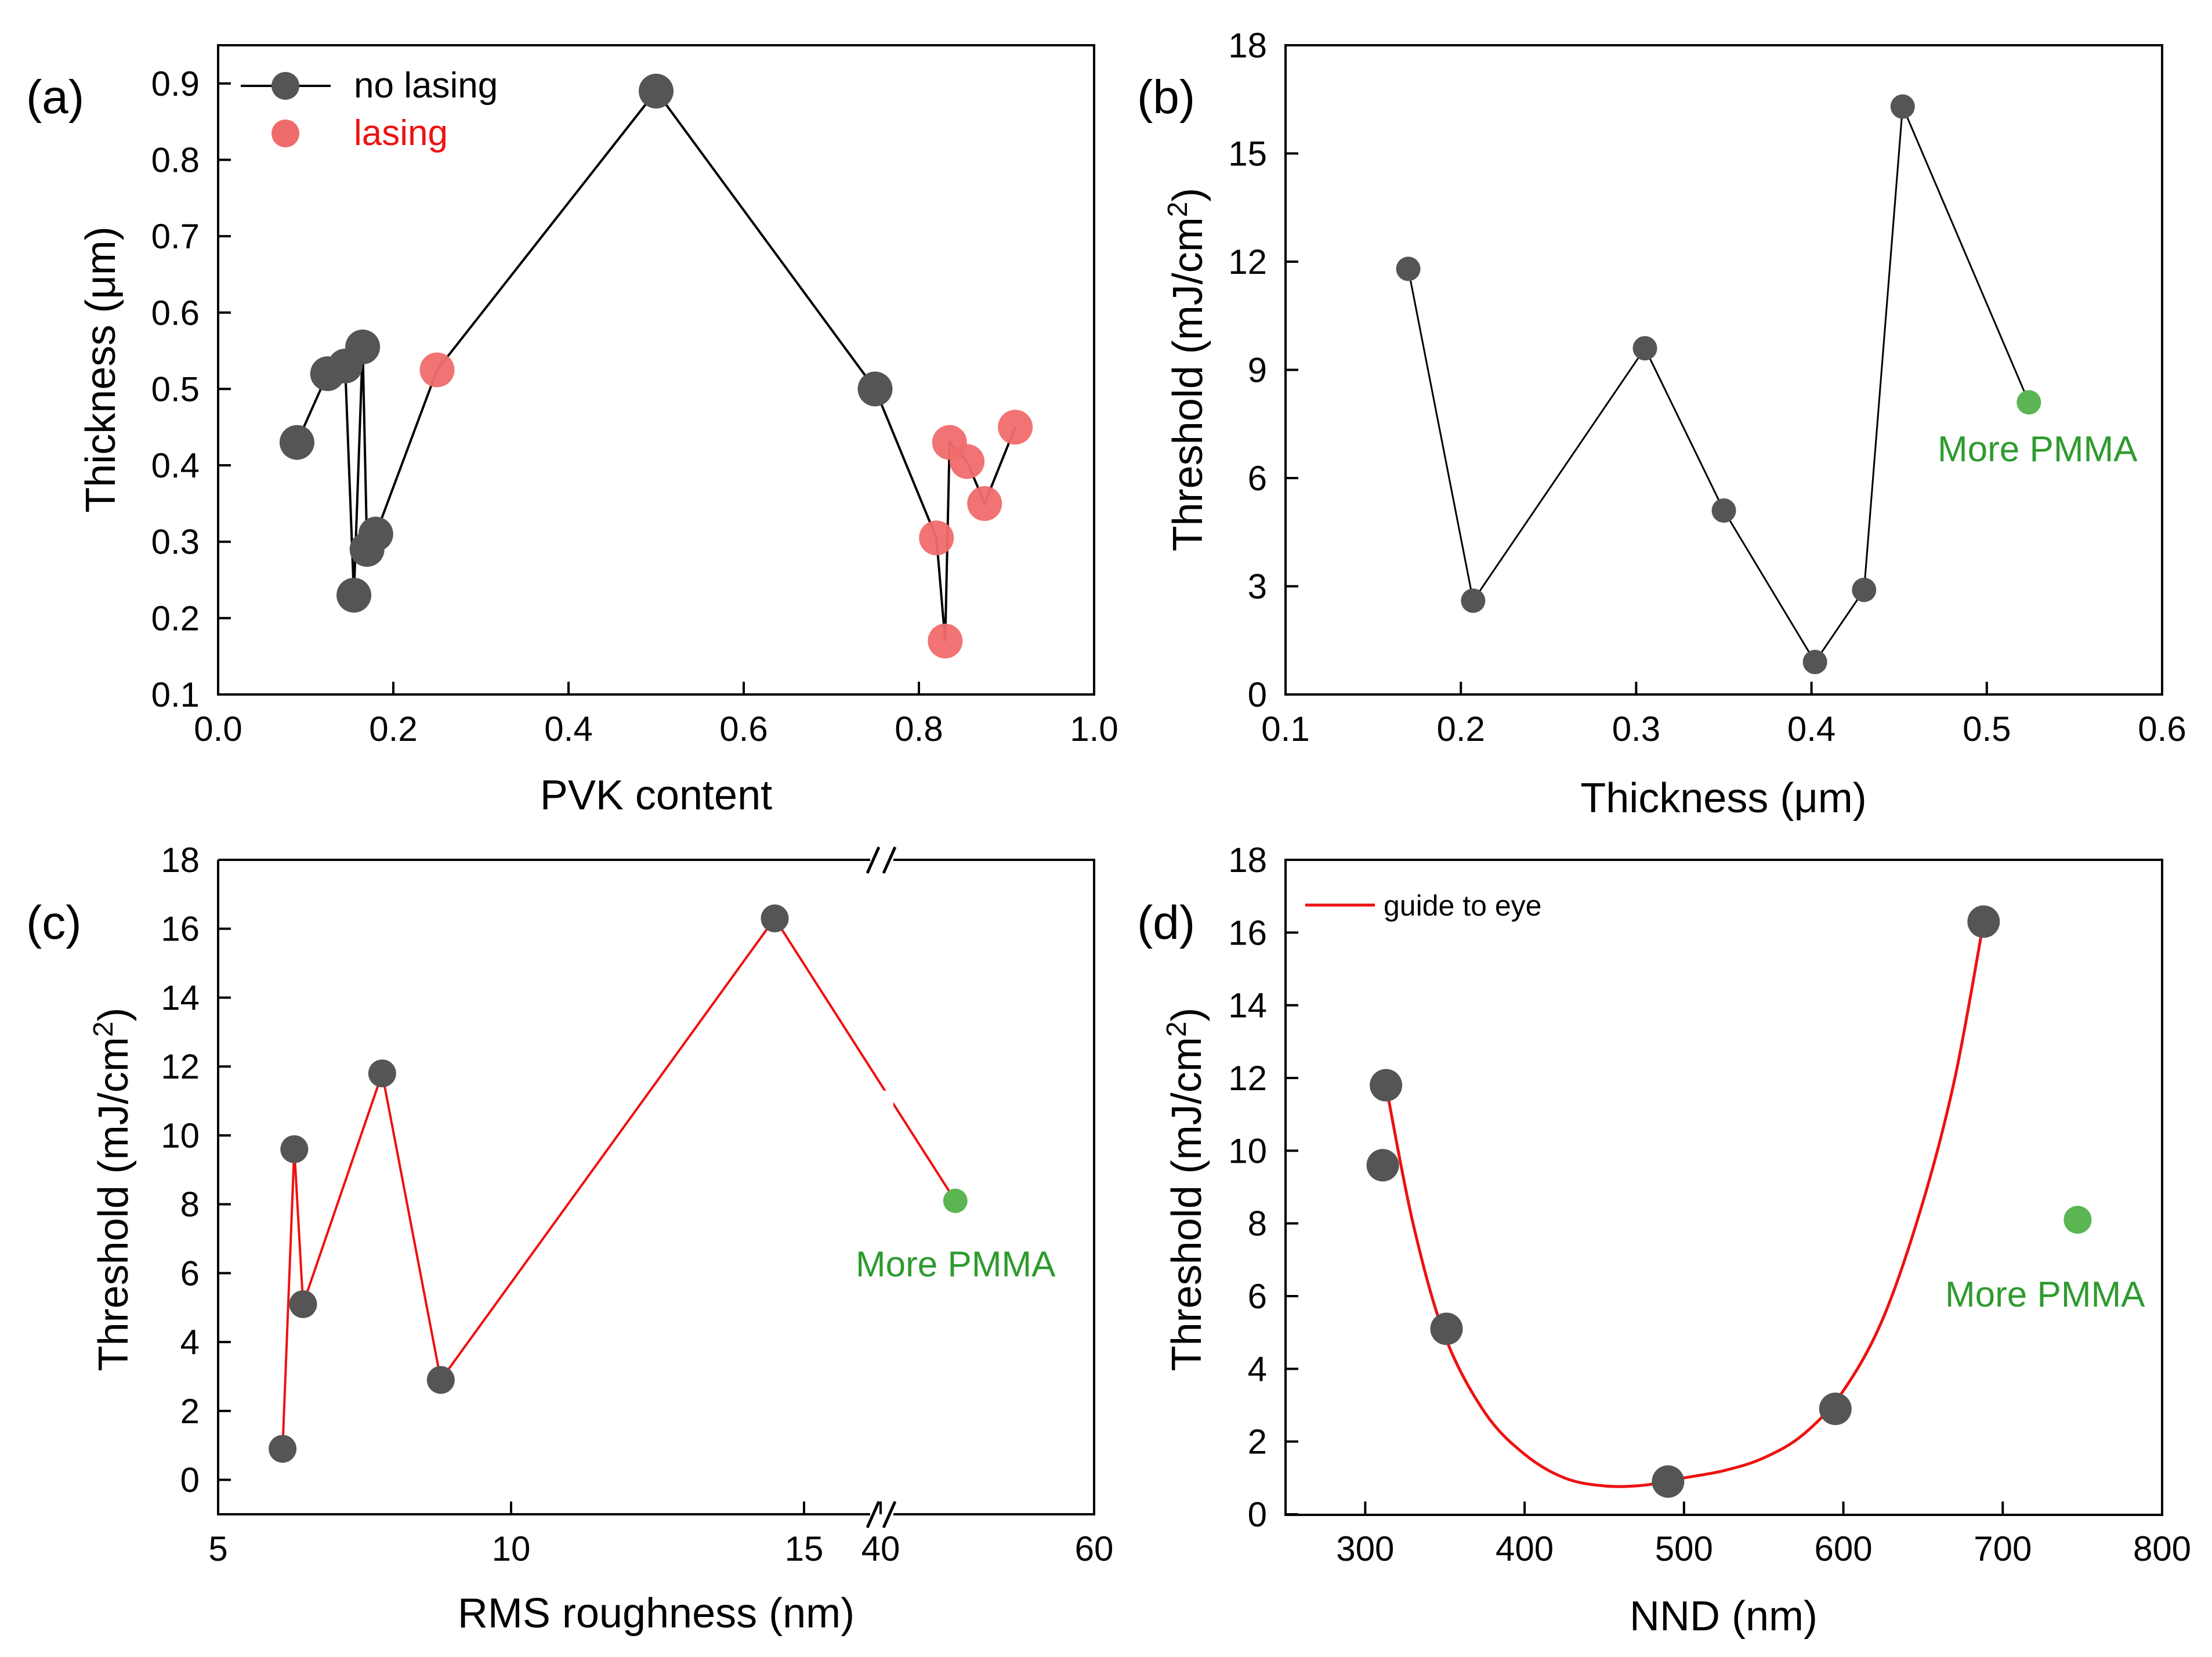 This screenshot has width=2212, height=1657. What do you see at coordinates (2028, 403) in the screenshot?
I see `panel-b-point-more-pmma` at bounding box center [2028, 403].